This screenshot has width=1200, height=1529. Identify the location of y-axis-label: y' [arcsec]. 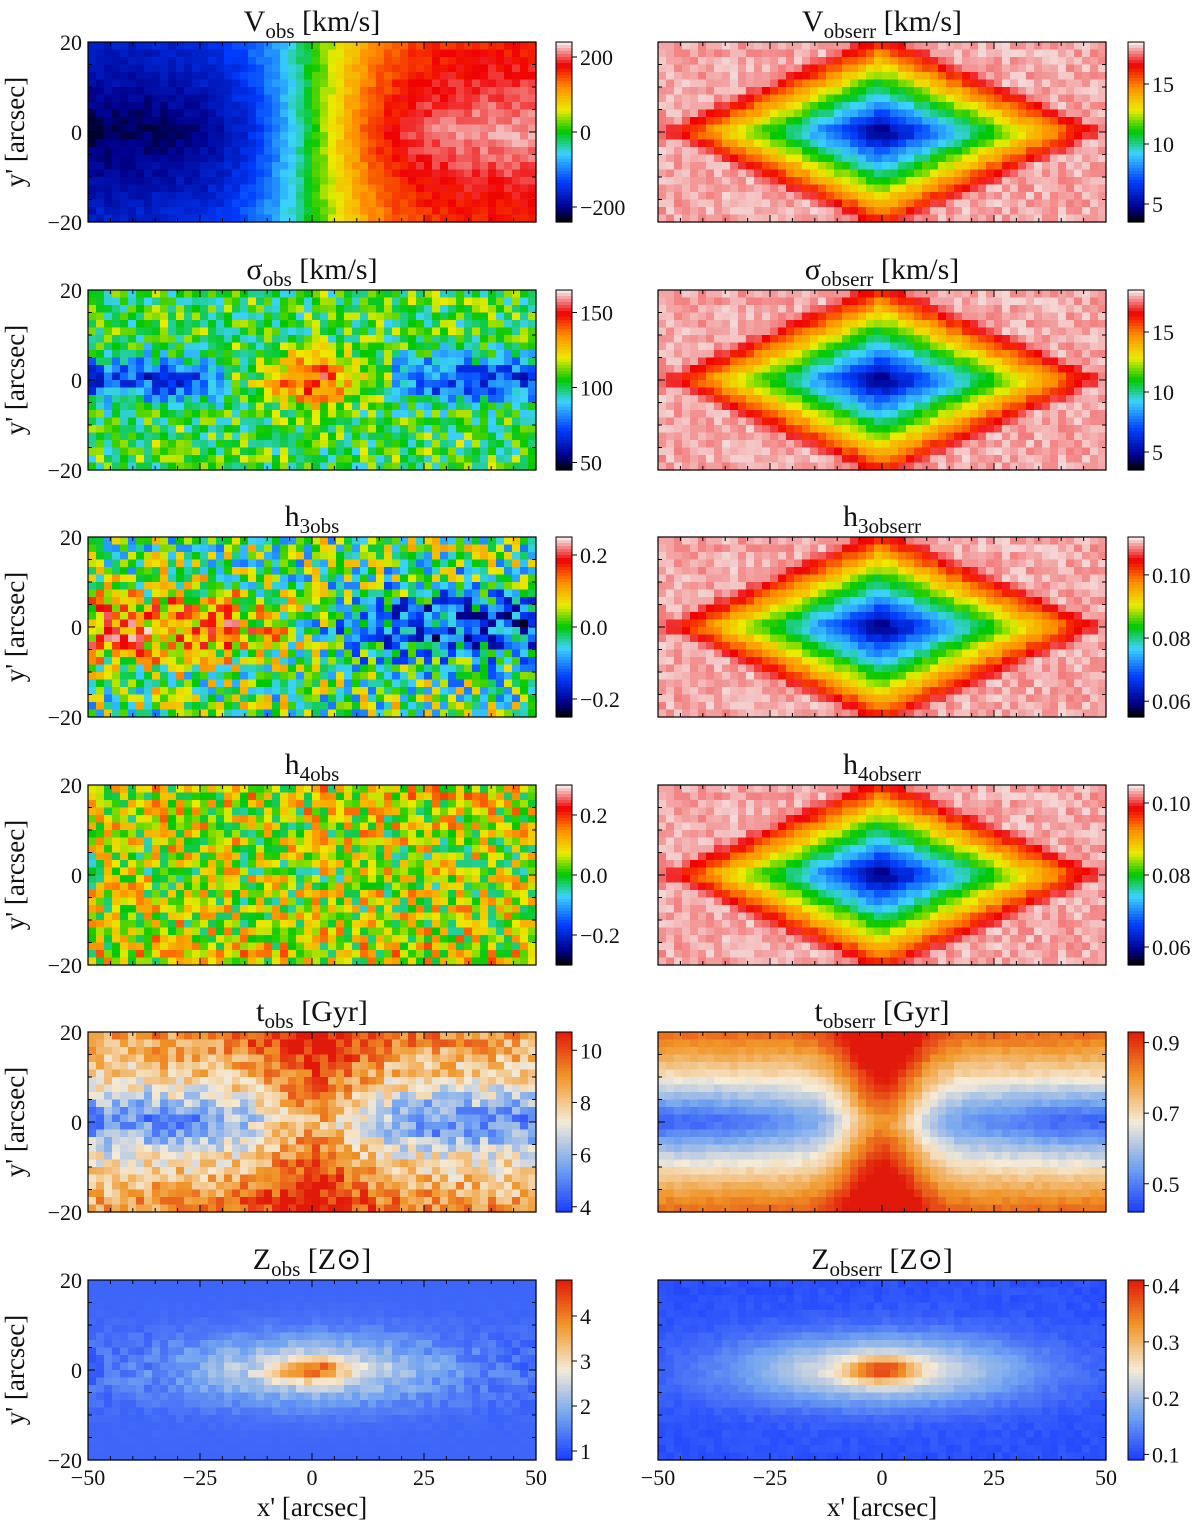
(15, 132).